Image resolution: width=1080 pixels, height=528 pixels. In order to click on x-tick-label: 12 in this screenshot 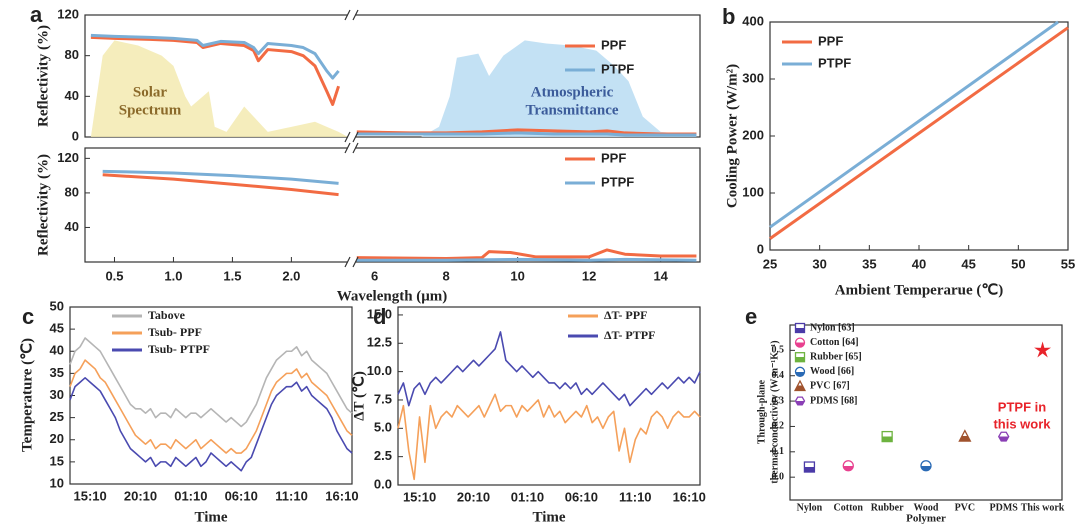, I will do `click(589, 275)`.